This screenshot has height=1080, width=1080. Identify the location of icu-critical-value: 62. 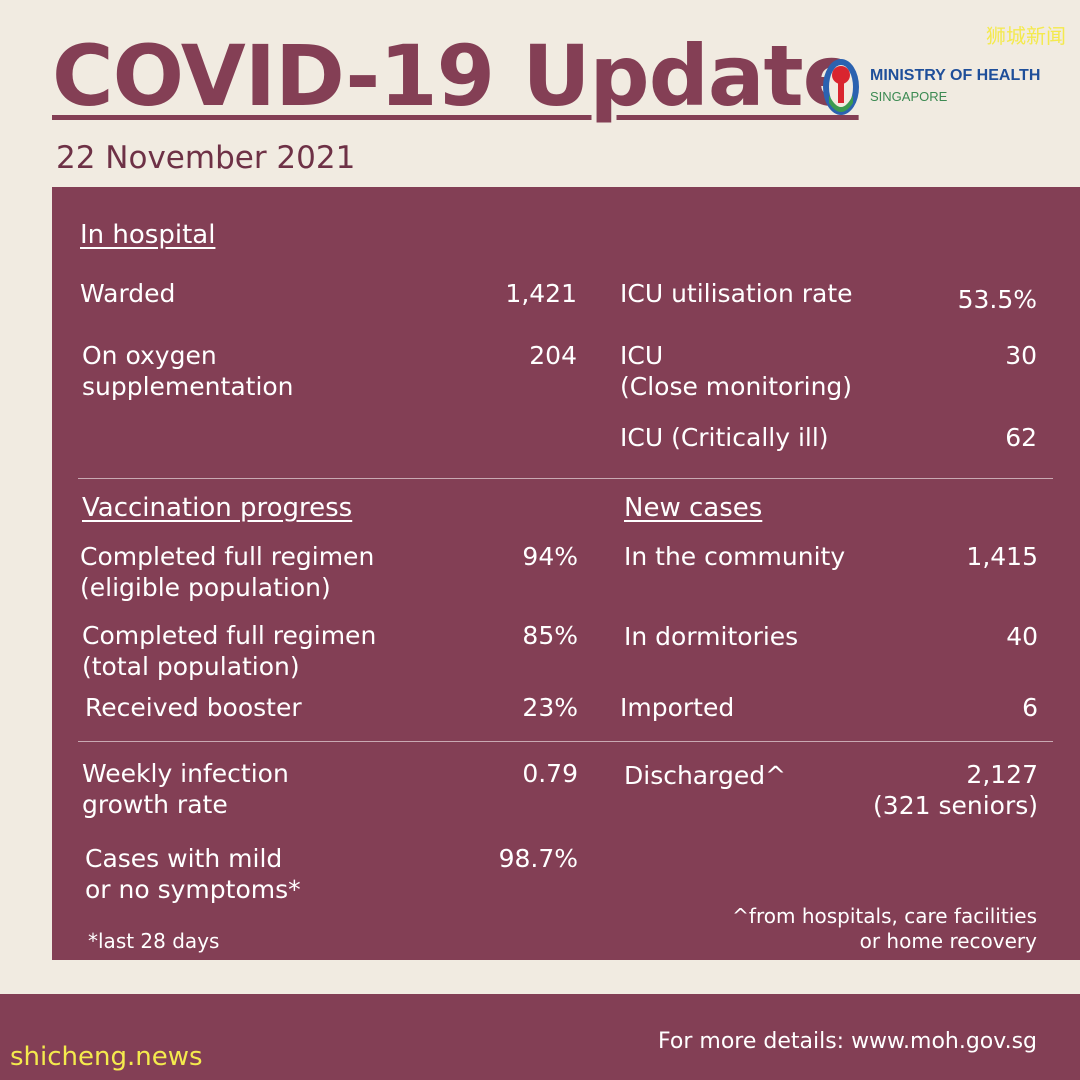
(1021, 437).